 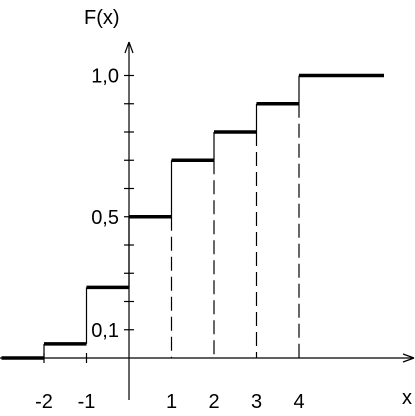 I want to click on x-tick-label: 1, so click(x=171, y=402).